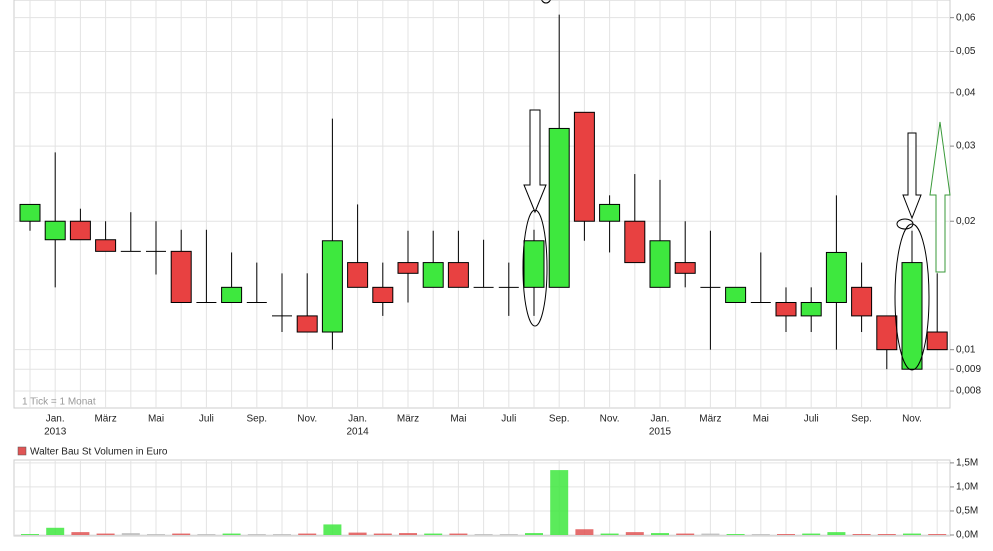  Describe the element at coordinates (966, 92) in the screenshot. I see `y-tick-label: 0,04` at that location.